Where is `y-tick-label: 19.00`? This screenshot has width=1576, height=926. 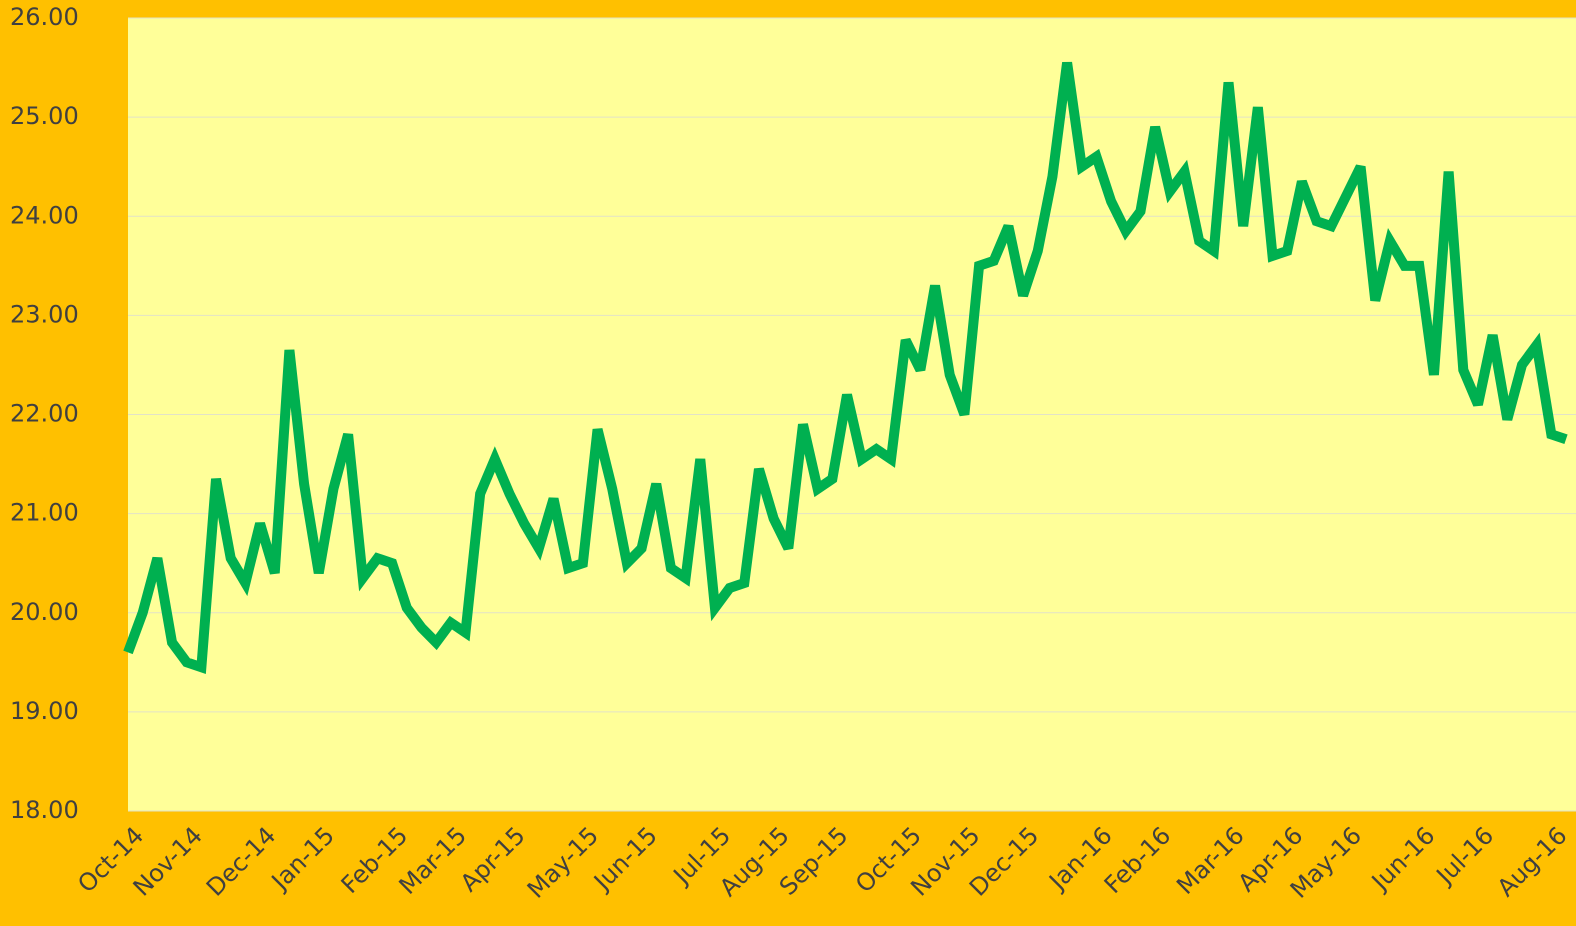 y-tick-label: 19.00 is located at coordinates (44, 711).